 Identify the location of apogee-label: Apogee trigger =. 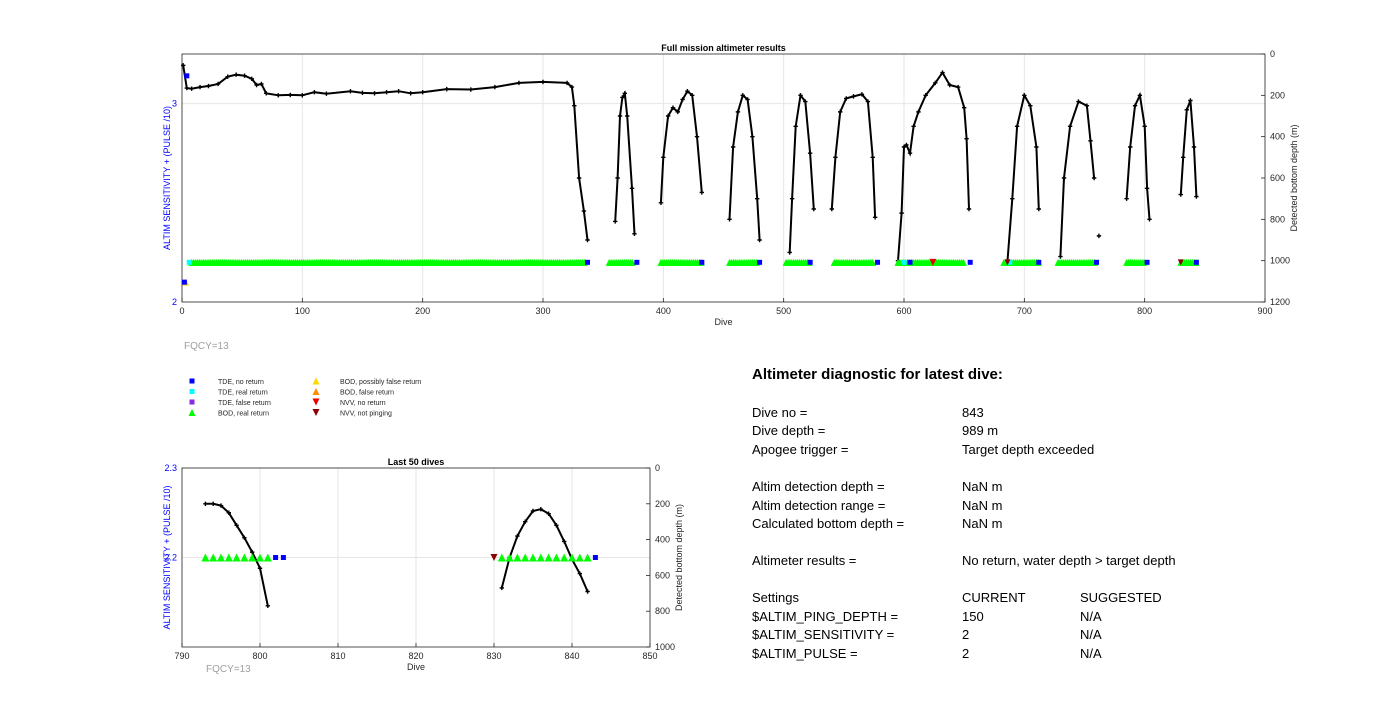
(800, 449).